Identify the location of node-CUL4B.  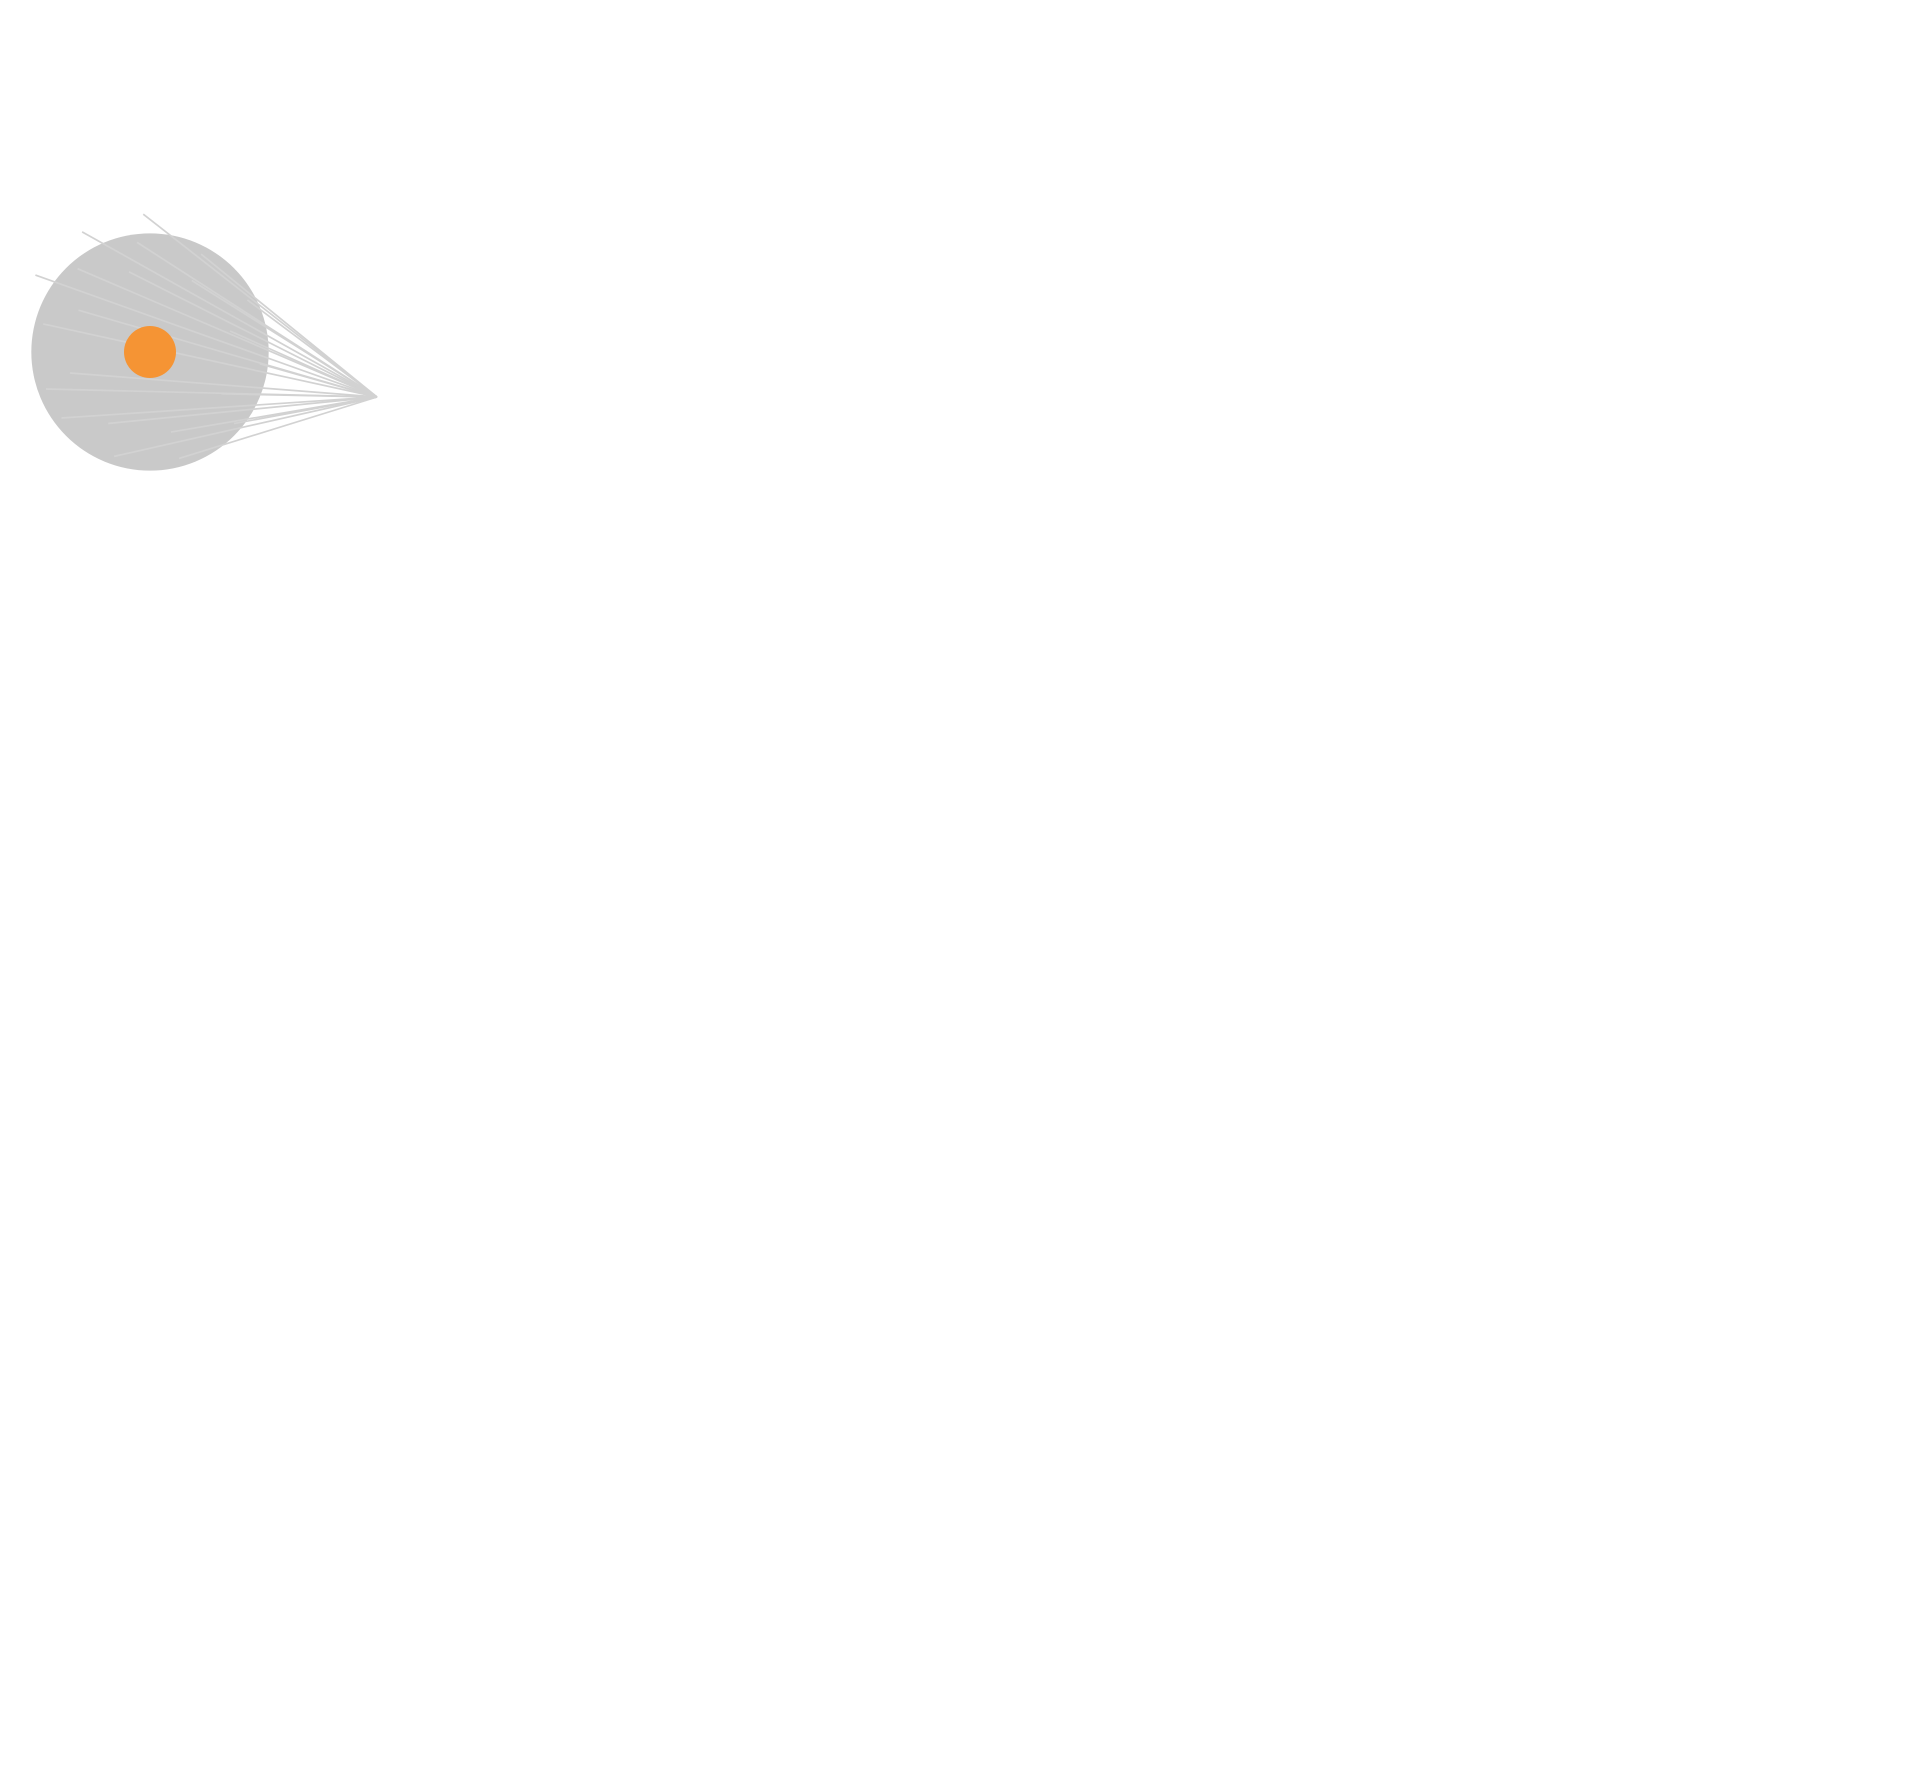
(150, 352).